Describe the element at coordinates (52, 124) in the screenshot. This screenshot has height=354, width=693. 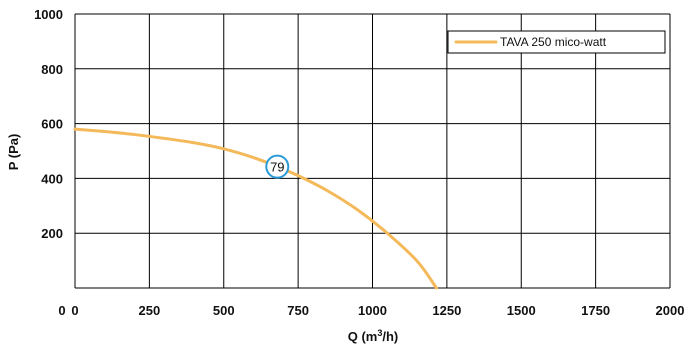
I see `y-tick-label: 600` at that location.